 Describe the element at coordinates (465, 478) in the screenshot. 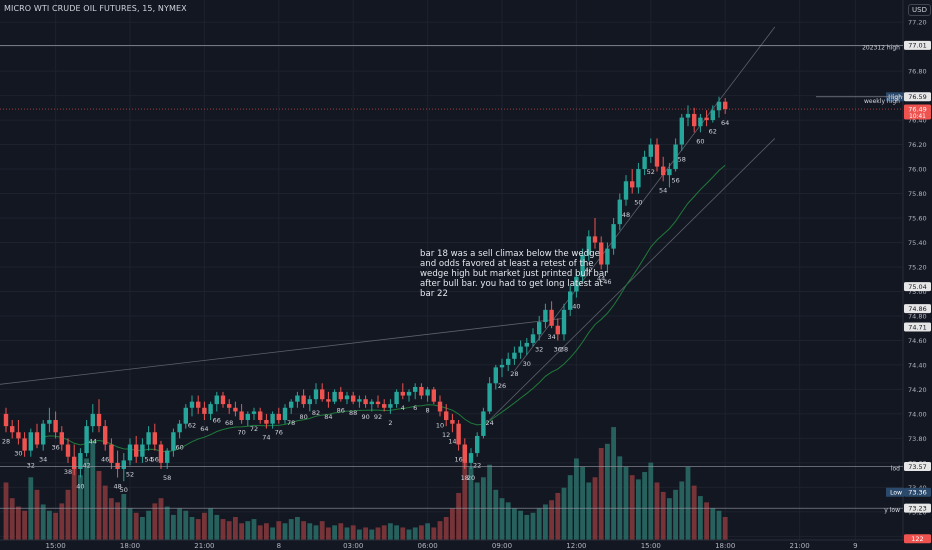

I see `bar-number-label: 18` at that location.